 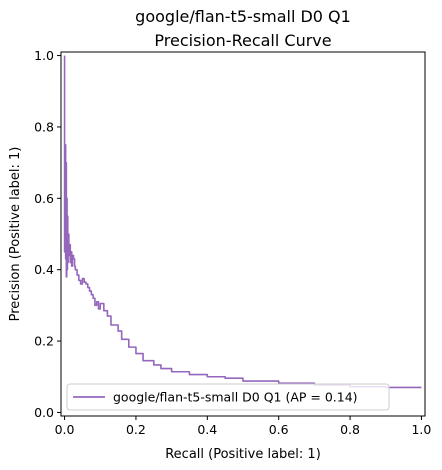 I want to click on y-axis-label: Precision (Positive label: 1), so click(x=15, y=234).